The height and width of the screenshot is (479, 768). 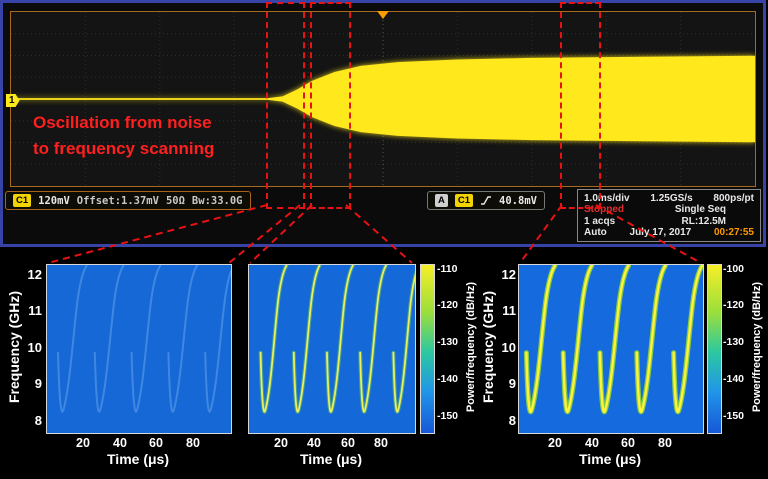 I want to click on sample-rate: 1.25GS/s, so click(x=671, y=198).